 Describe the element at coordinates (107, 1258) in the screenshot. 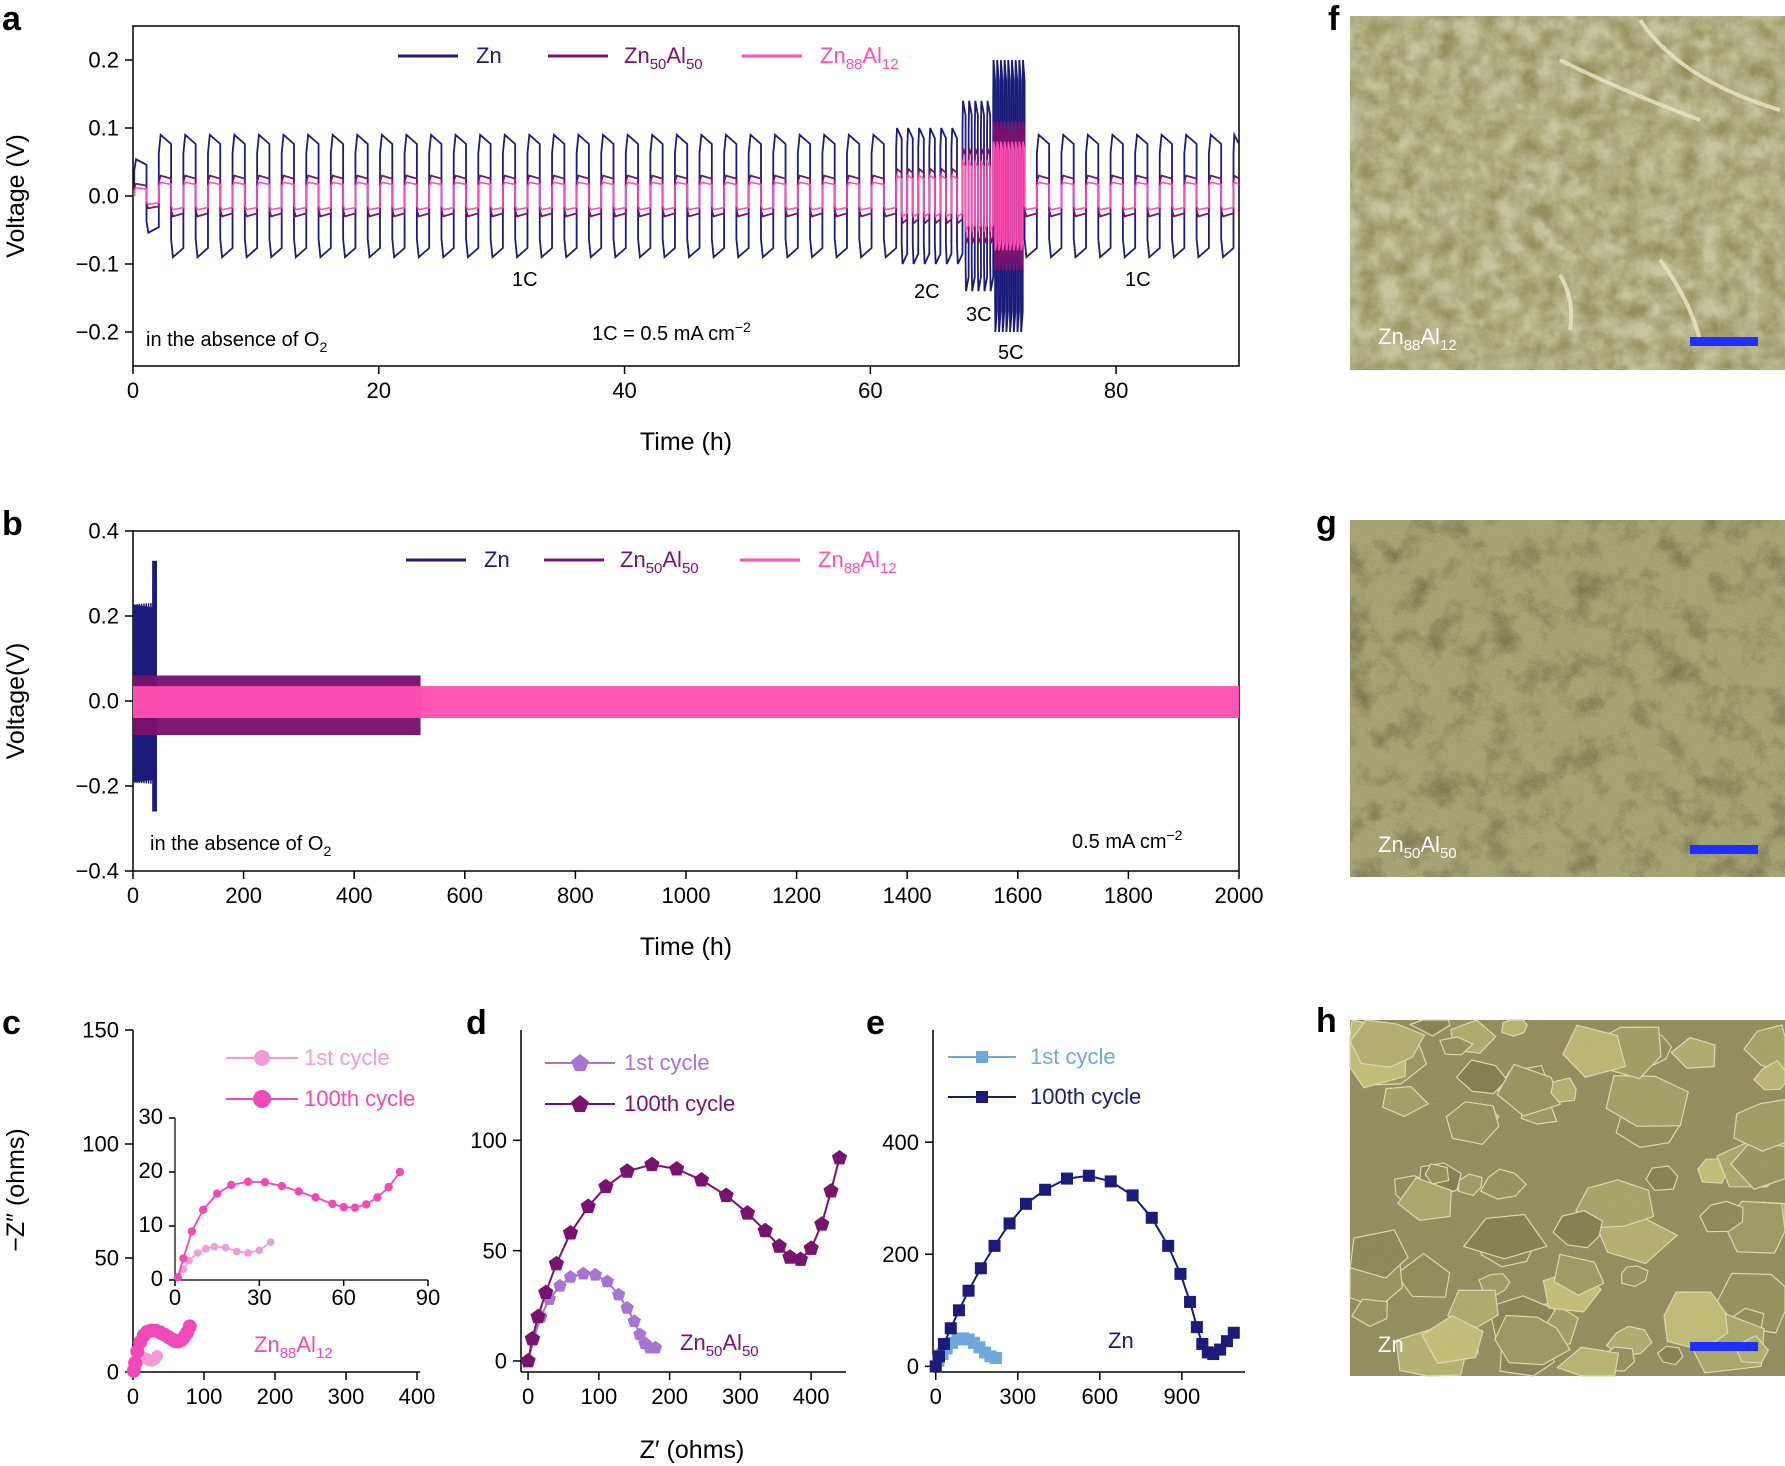

I see `y-tick-label: 50` at that location.